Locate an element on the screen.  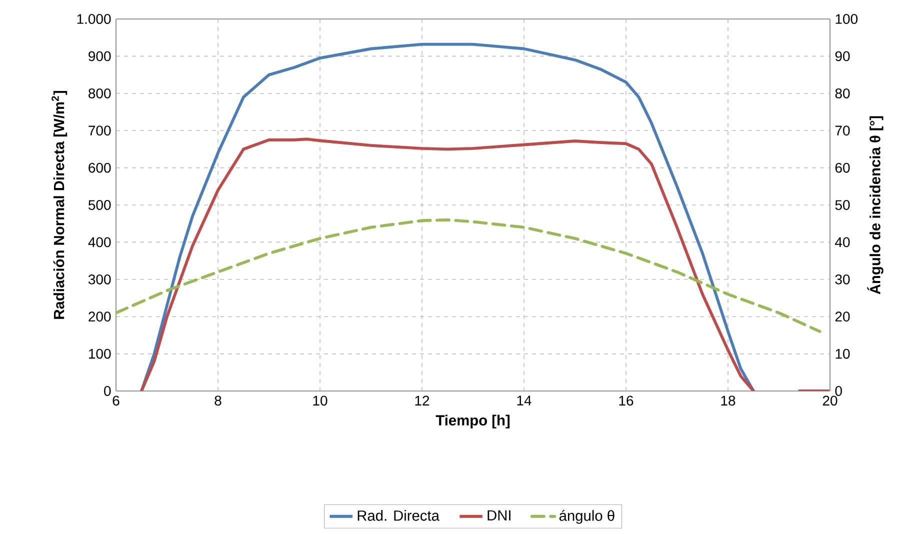
x-tick-label: 10 is located at coordinates (320, 401).